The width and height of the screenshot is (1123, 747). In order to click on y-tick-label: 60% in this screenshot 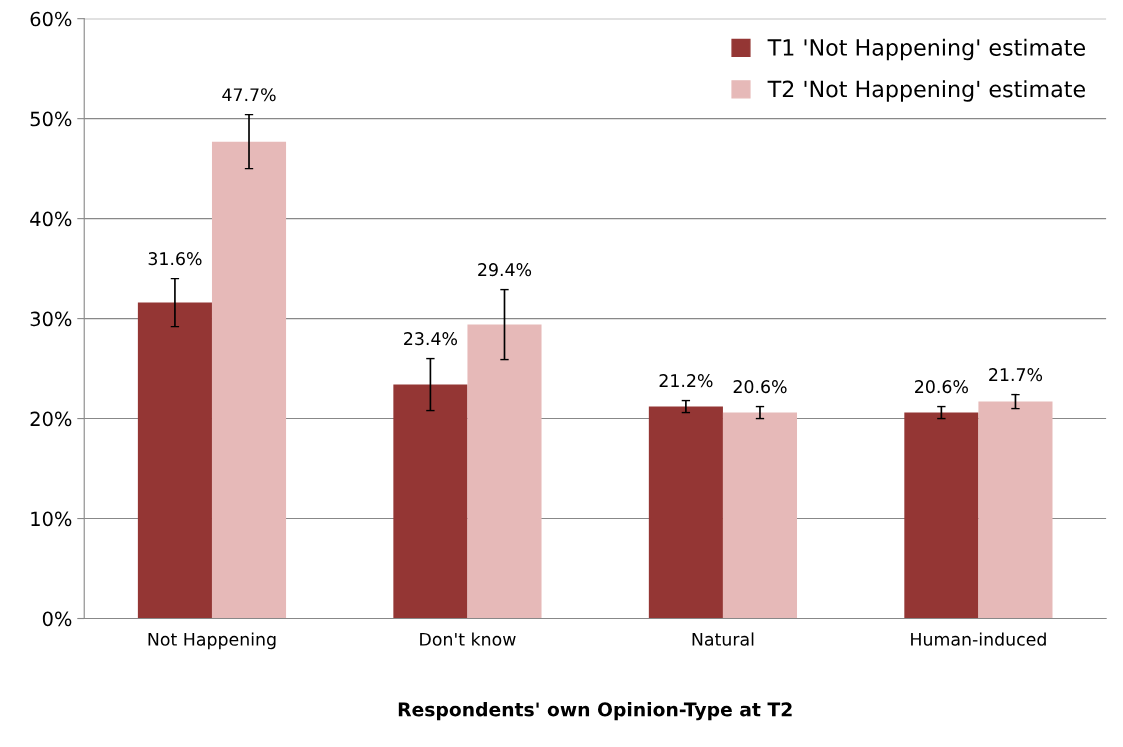, I will do `click(51, 19)`.